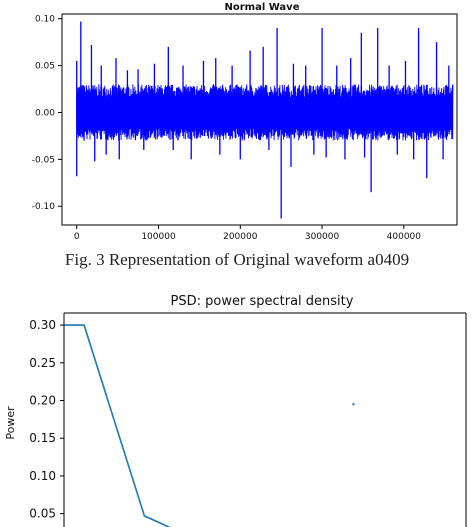  What do you see at coordinates (42, 325) in the screenshot?
I see `chart2-y-tick-label: 0.30` at bounding box center [42, 325].